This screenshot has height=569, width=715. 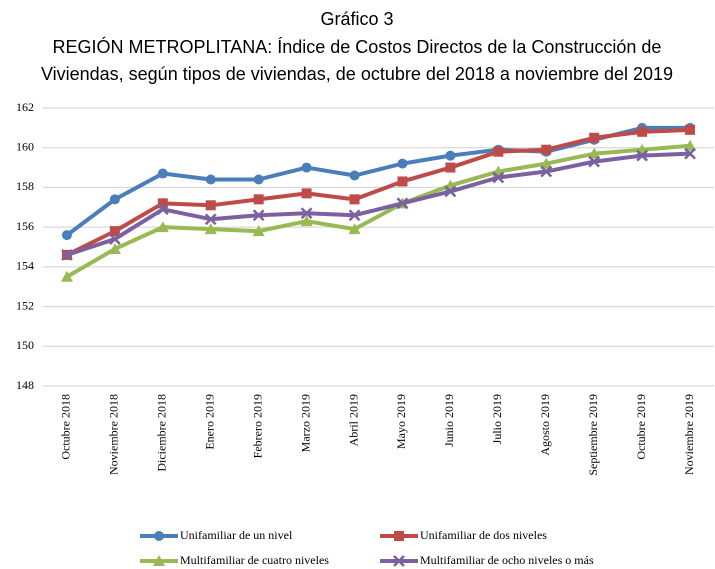 What do you see at coordinates (210, 422) in the screenshot?
I see `x-tick-label: Enero 2019` at bounding box center [210, 422].